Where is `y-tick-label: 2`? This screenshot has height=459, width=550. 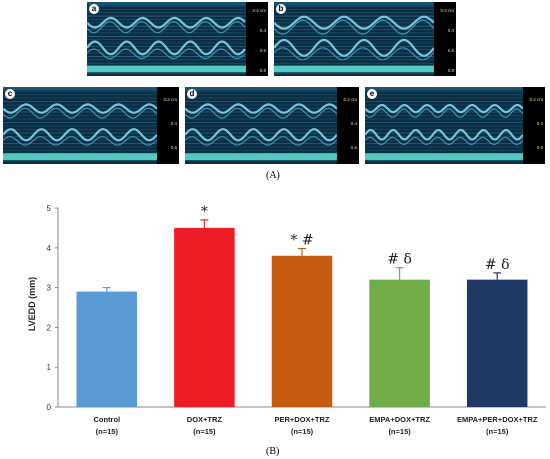
y-tick-label: 2 is located at coordinates (49, 327).